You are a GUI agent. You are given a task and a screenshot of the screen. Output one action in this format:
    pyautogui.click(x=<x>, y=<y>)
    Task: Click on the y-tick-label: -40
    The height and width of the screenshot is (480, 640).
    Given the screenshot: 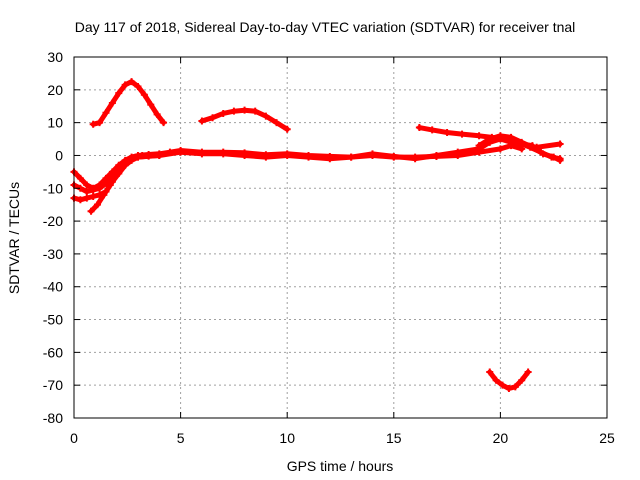 What is the action you would take?
    pyautogui.click(x=53, y=287)
    